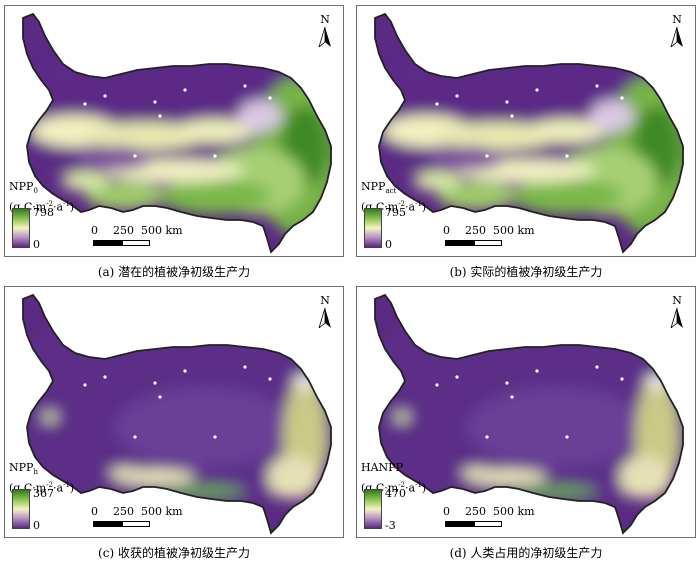 This screenshot has width=700, height=564. I want to click on legend-title: NPP0, so click(23, 188).